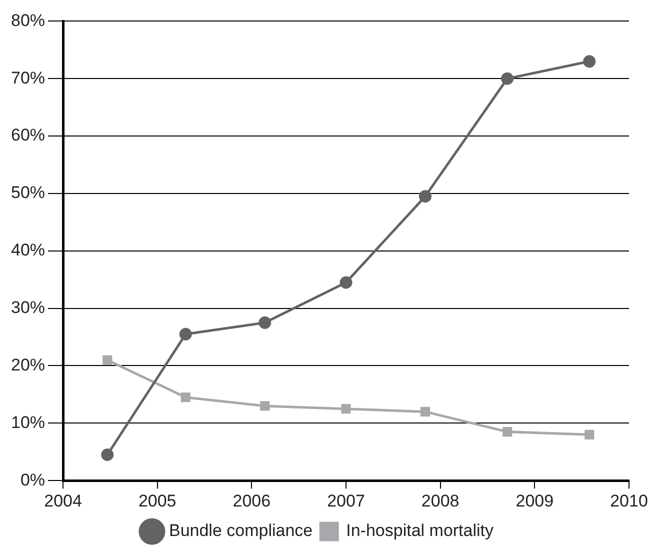 This screenshot has width=667, height=558. I want to click on y-tick-label: 70%, so click(28, 78).